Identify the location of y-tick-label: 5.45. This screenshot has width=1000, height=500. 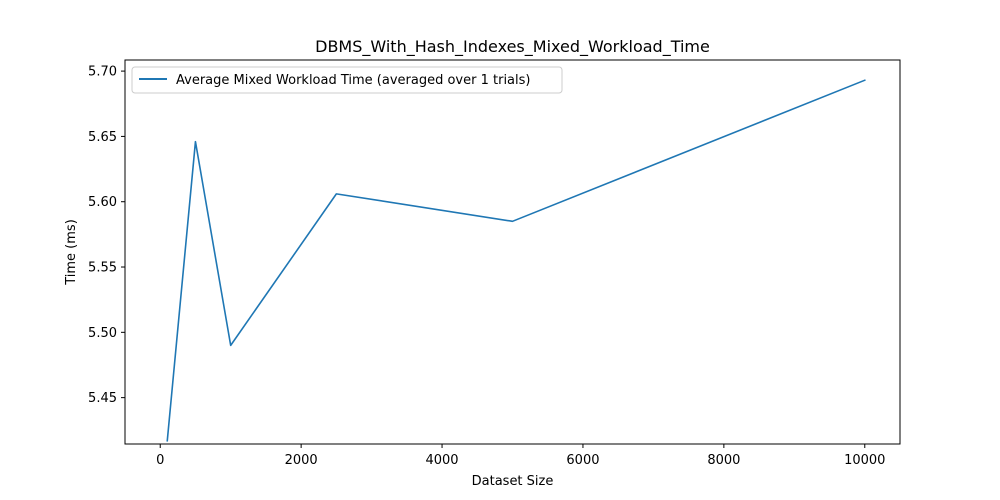
(102, 398).